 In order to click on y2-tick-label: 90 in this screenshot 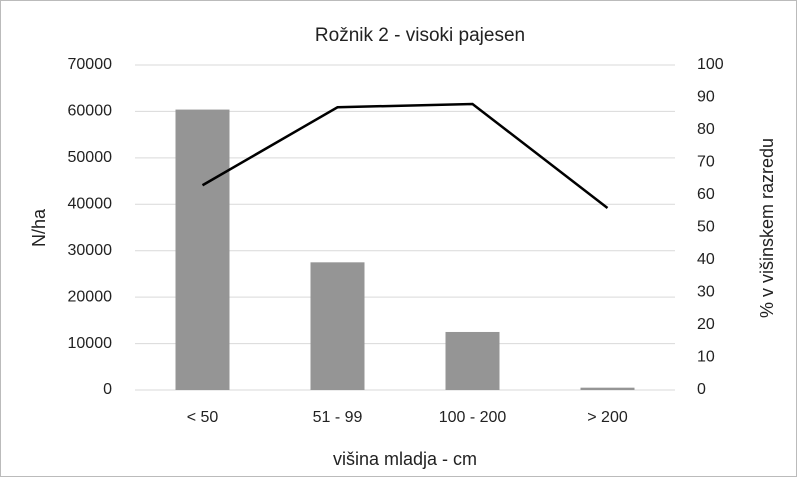, I will do `click(706, 97)`.